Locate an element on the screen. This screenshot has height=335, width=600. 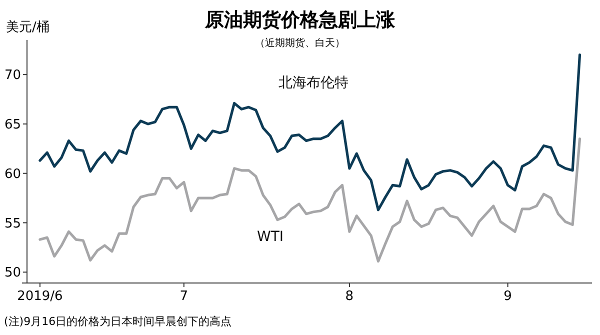
x-tick-label: 2019/6 is located at coordinates (40, 296).